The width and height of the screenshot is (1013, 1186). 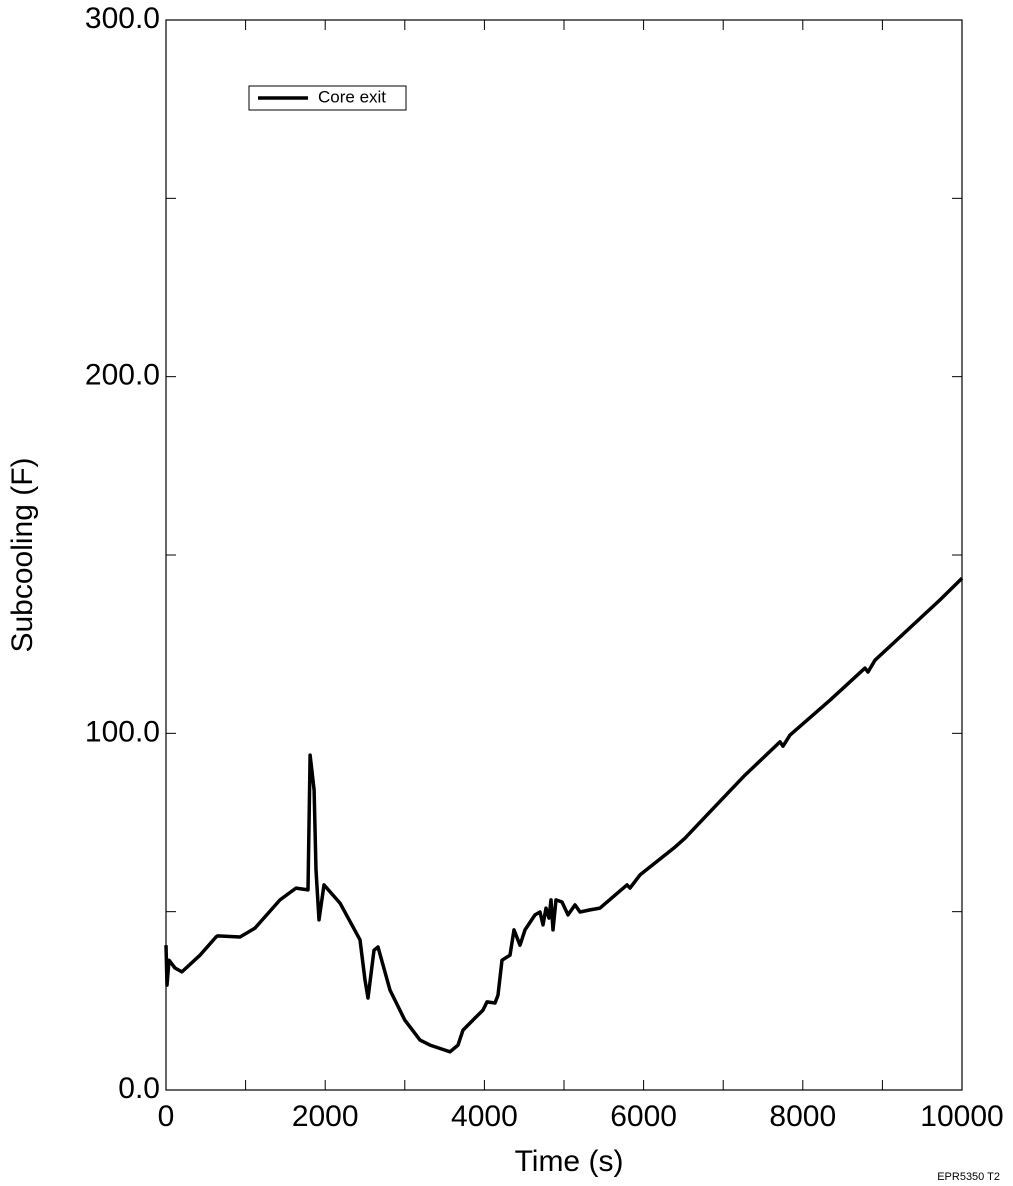 I want to click on x-tick-label: 10000, so click(x=961, y=1116).